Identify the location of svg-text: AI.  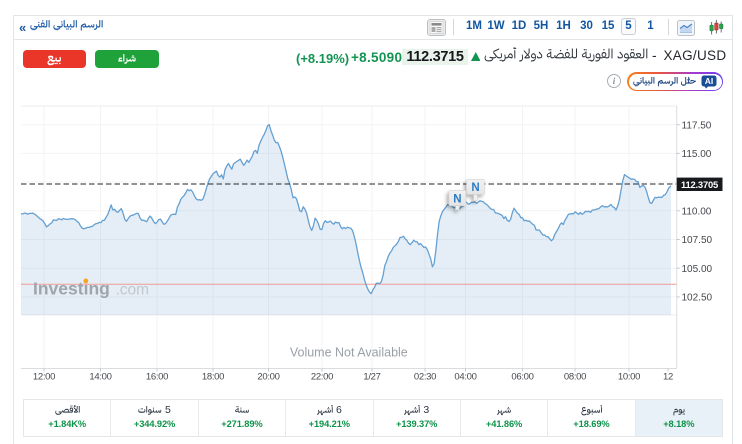
(709, 81).